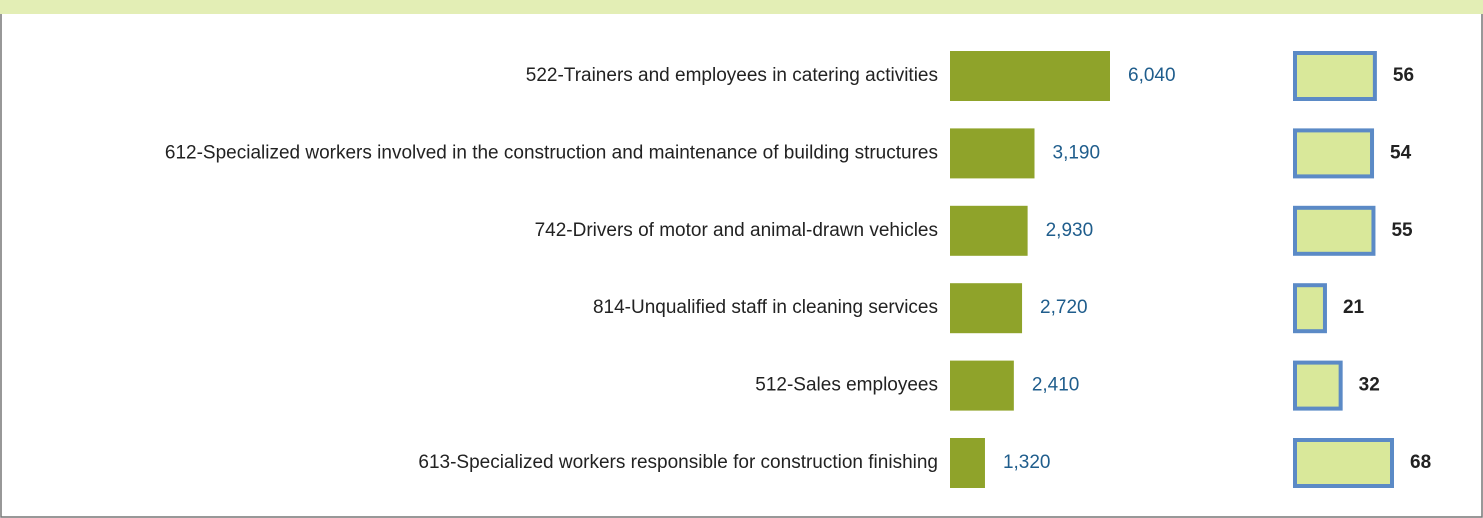 The height and width of the screenshot is (518, 1483). I want to click on value-label: 32, so click(1369, 385).